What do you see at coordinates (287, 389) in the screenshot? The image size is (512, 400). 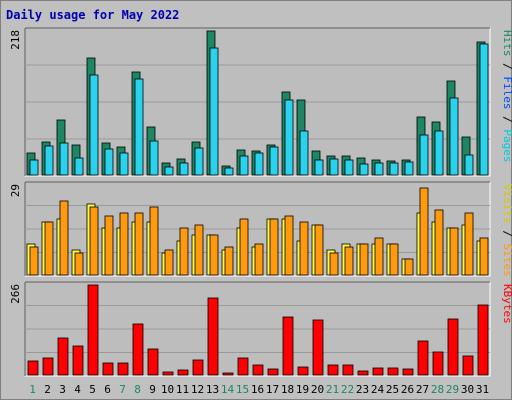 I see `x-tick-label-18: 18` at bounding box center [287, 389].